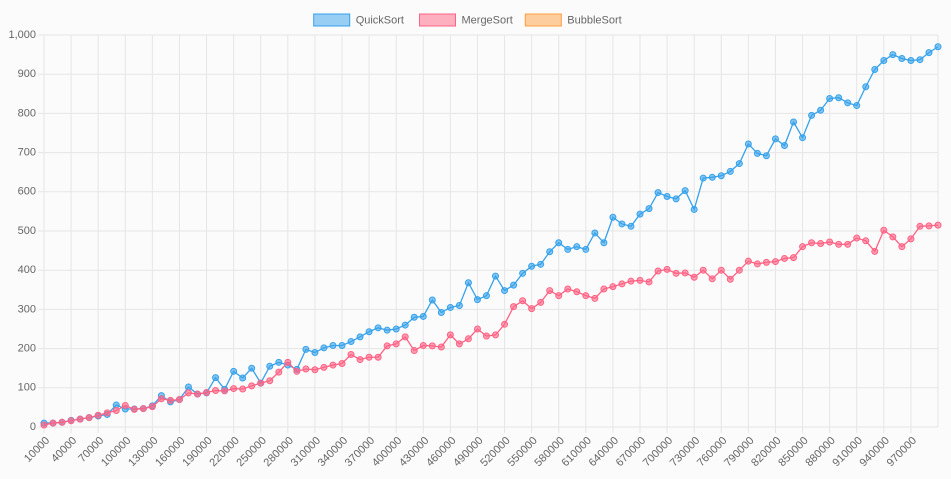 The width and height of the screenshot is (951, 479). Describe the element at coordinates (27, 309) in the screenshot. I see `y-tick-label: 300` at that location.